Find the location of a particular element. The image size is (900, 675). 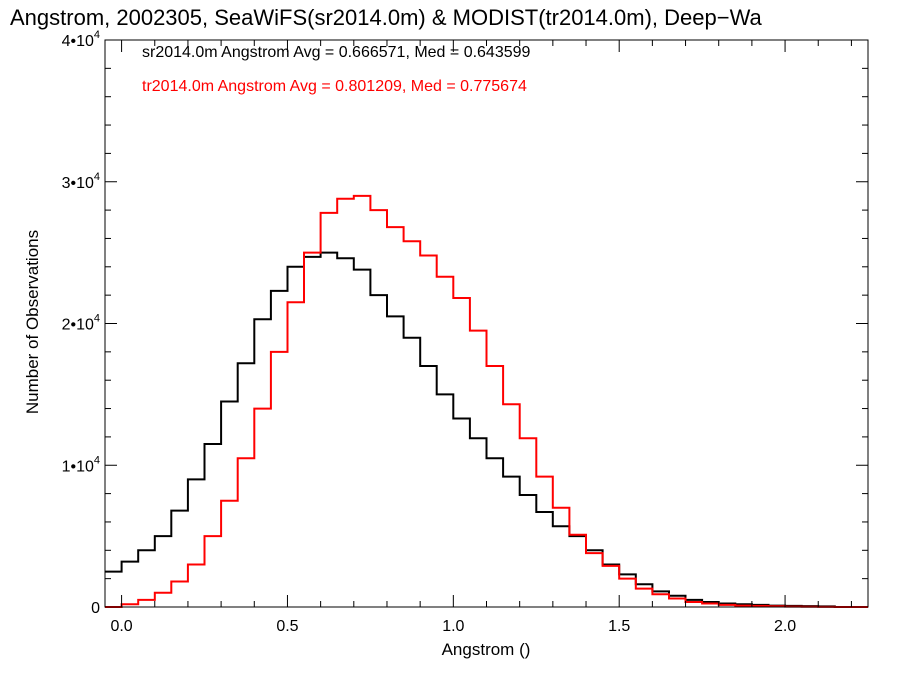

x-tick-label: 2.0 is located at coordinates (785, 626).